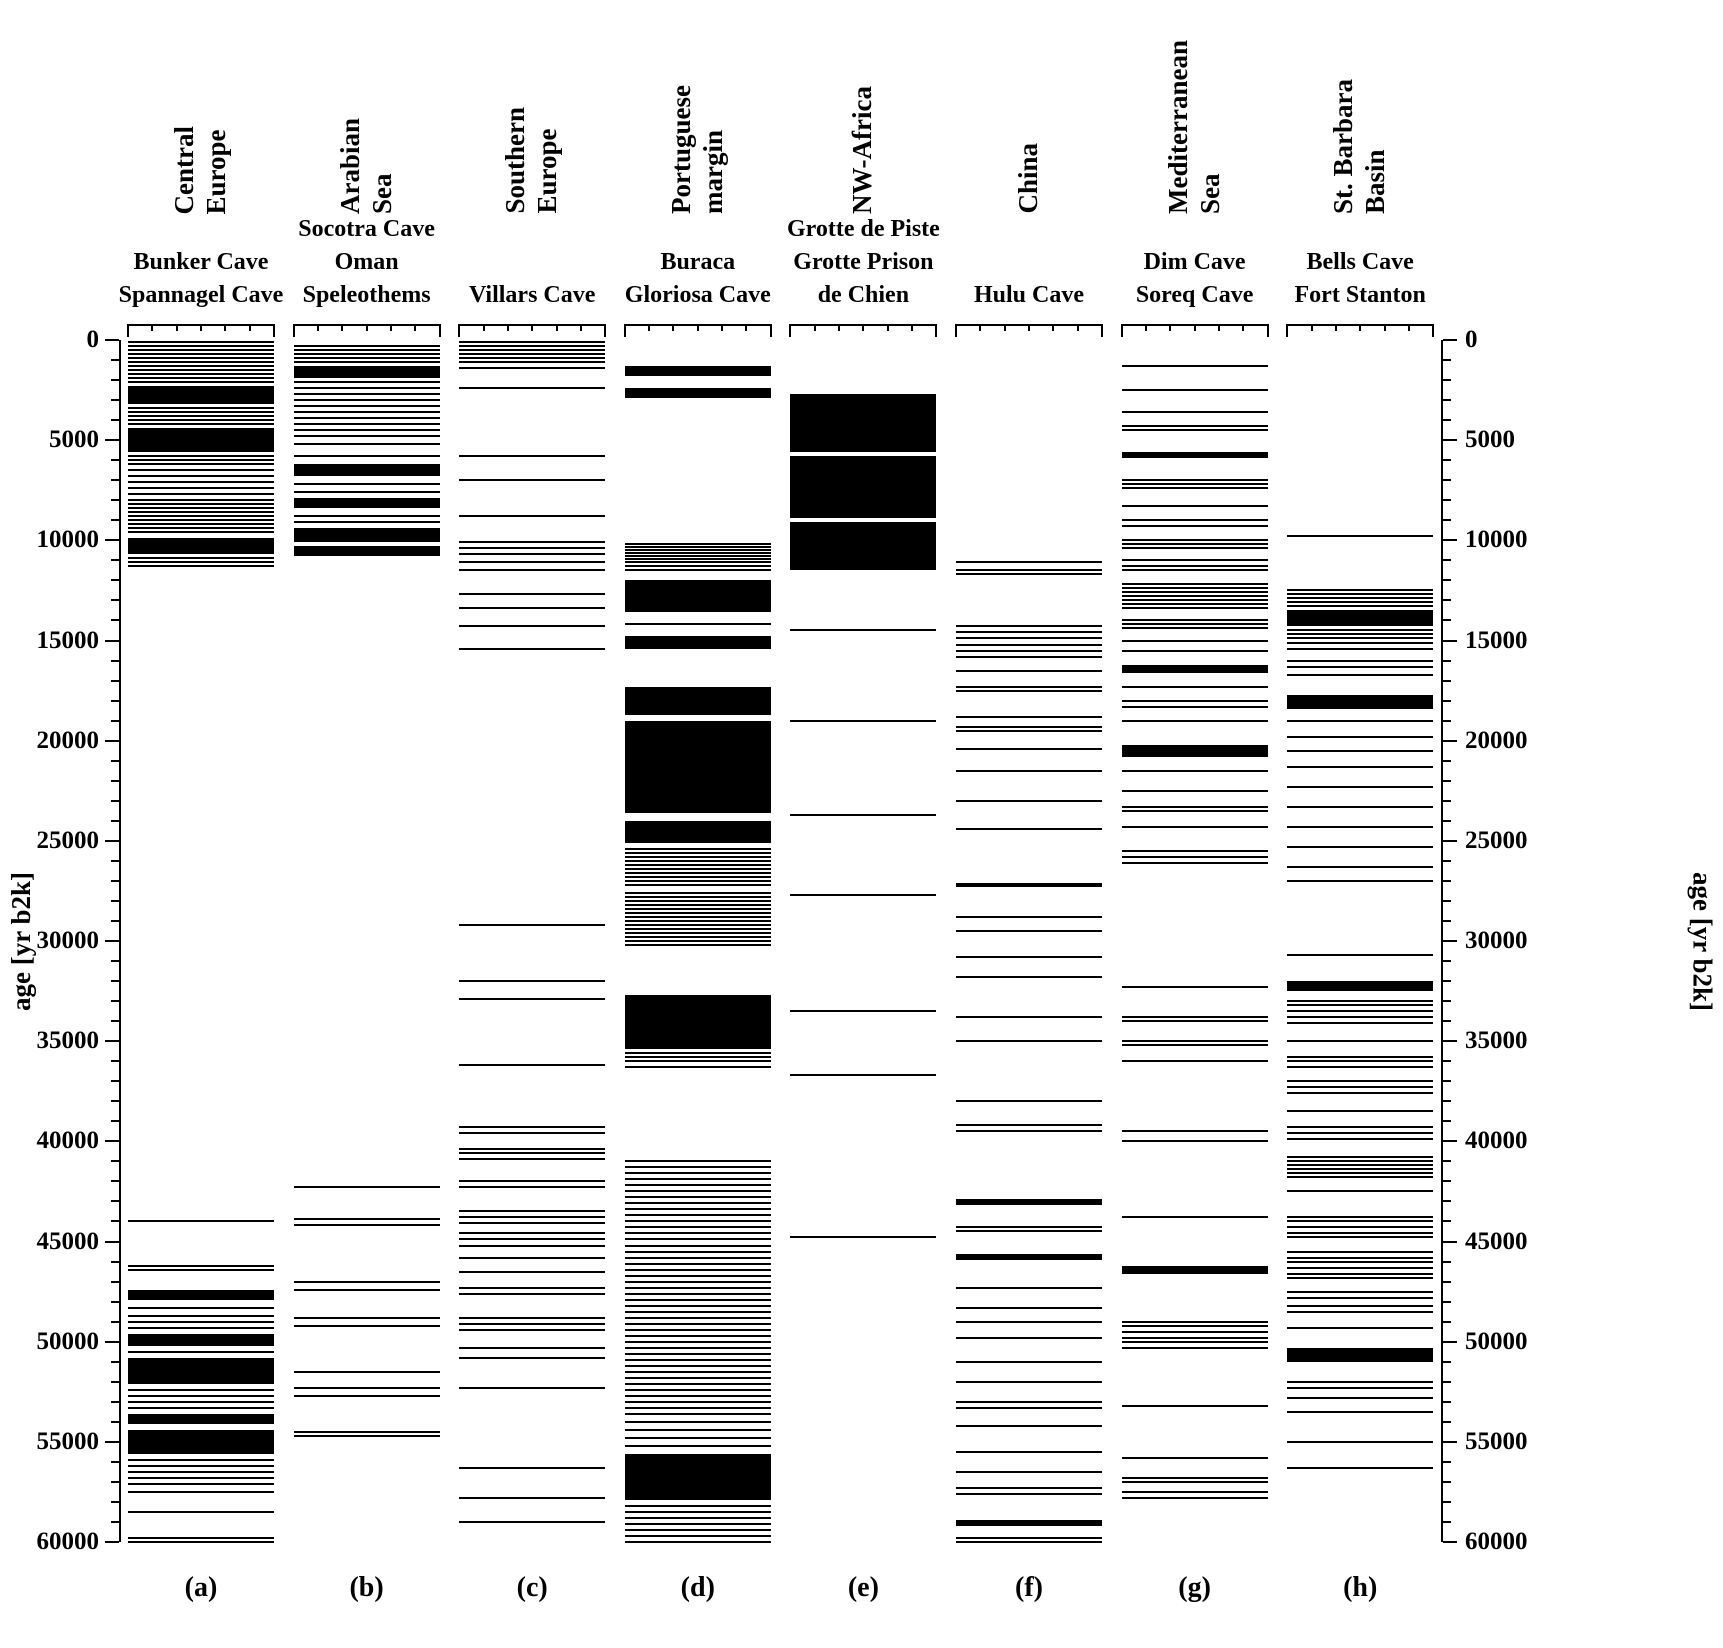 This screenshot has height=1648, width=1723. I want to click on site-label: Bells Cave, so click(1360, 262).